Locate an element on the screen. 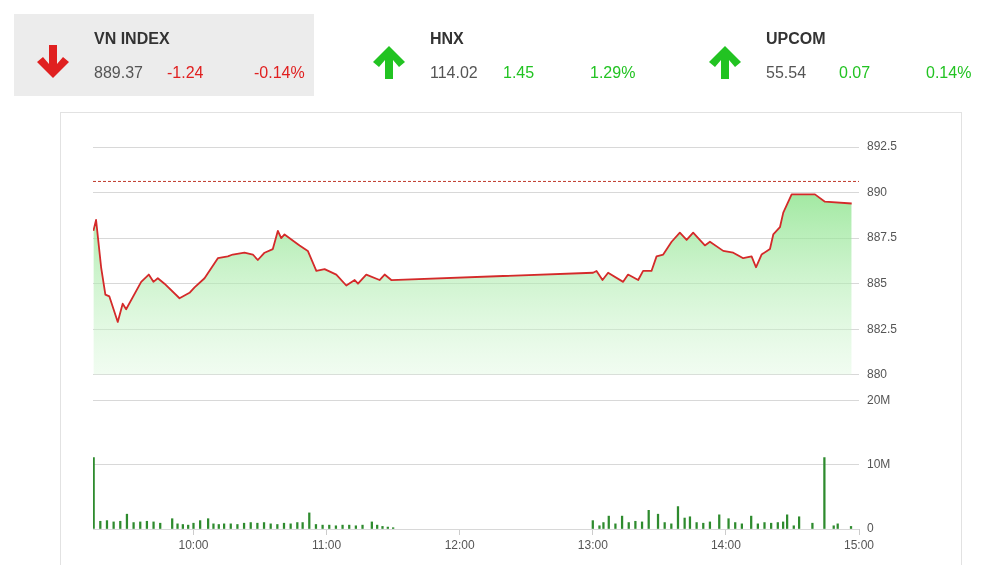 Image resolution: width=1004 pixels, height=565 pixels. text: 889.37 is located at coordinates (118, 73).